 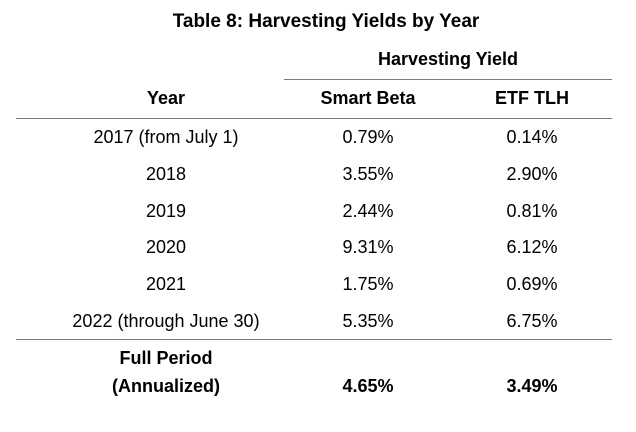 I want to click on row-smart-beta: 3.55%, so click(x=368, y=174).